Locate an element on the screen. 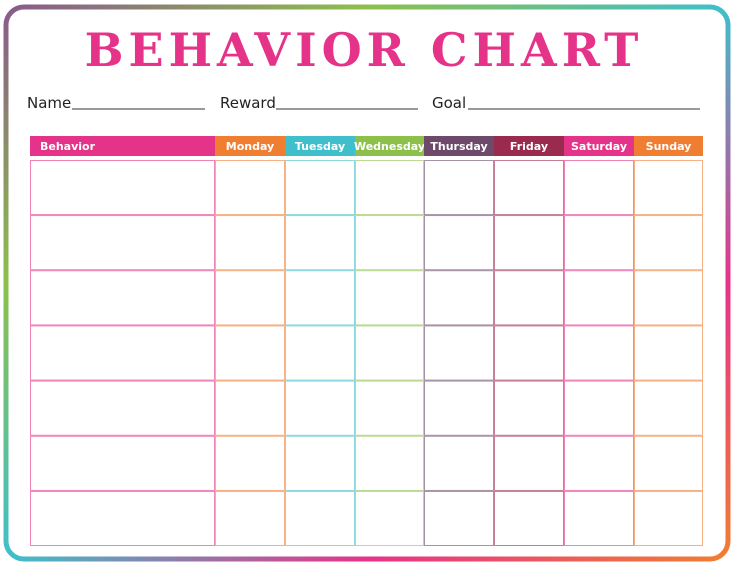 The image size is (735, 568). field-label: Reward is located at coordinates (248, 103).